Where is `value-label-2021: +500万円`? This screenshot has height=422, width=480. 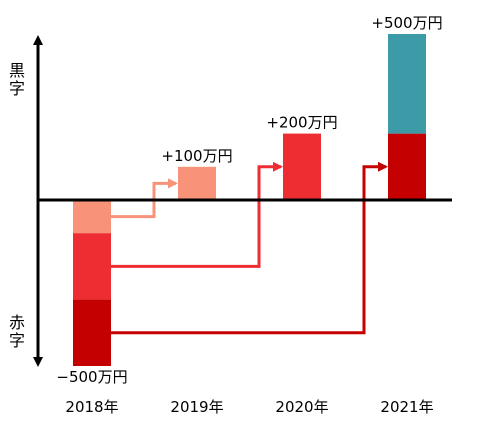 value-label-2021: +500万円 is located at coordinates (406, 23).